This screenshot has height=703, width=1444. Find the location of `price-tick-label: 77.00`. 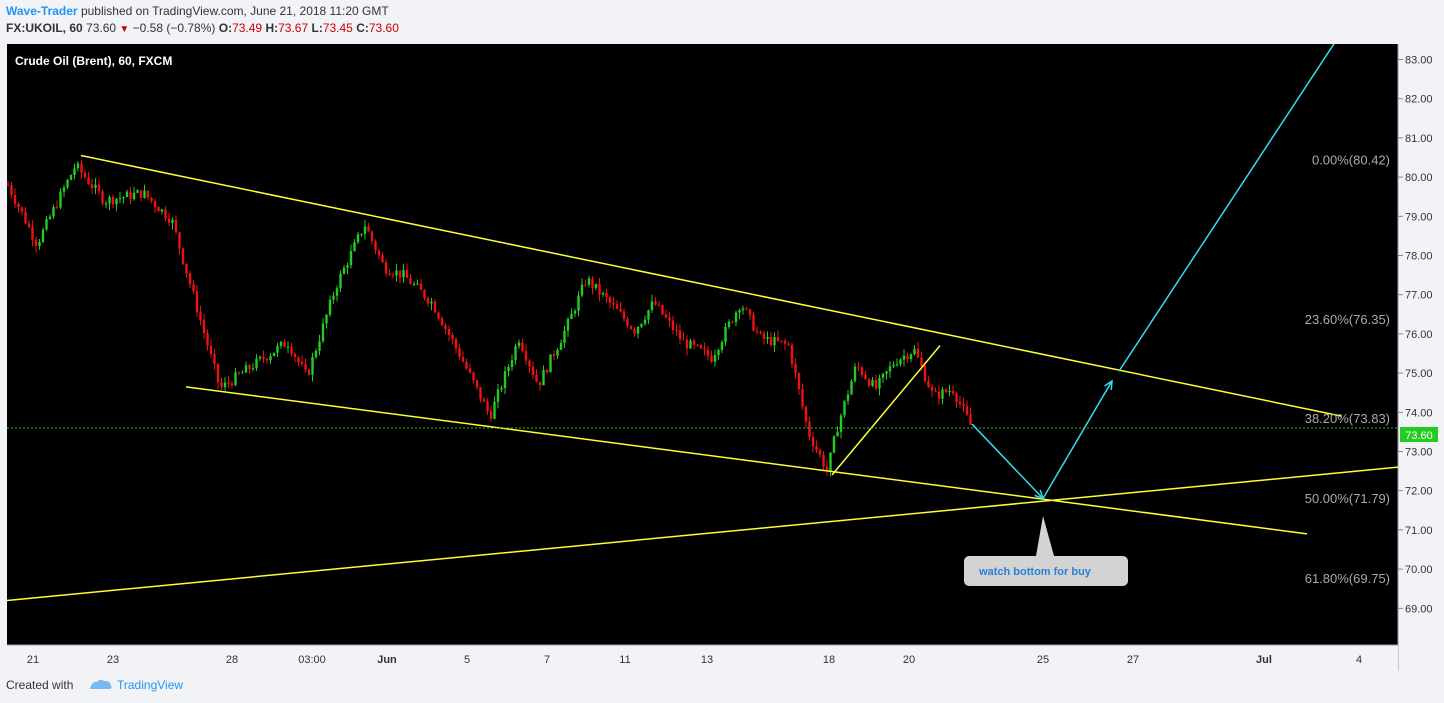

price-tick-label: 77.00 is located at coordinates (1419, 296).